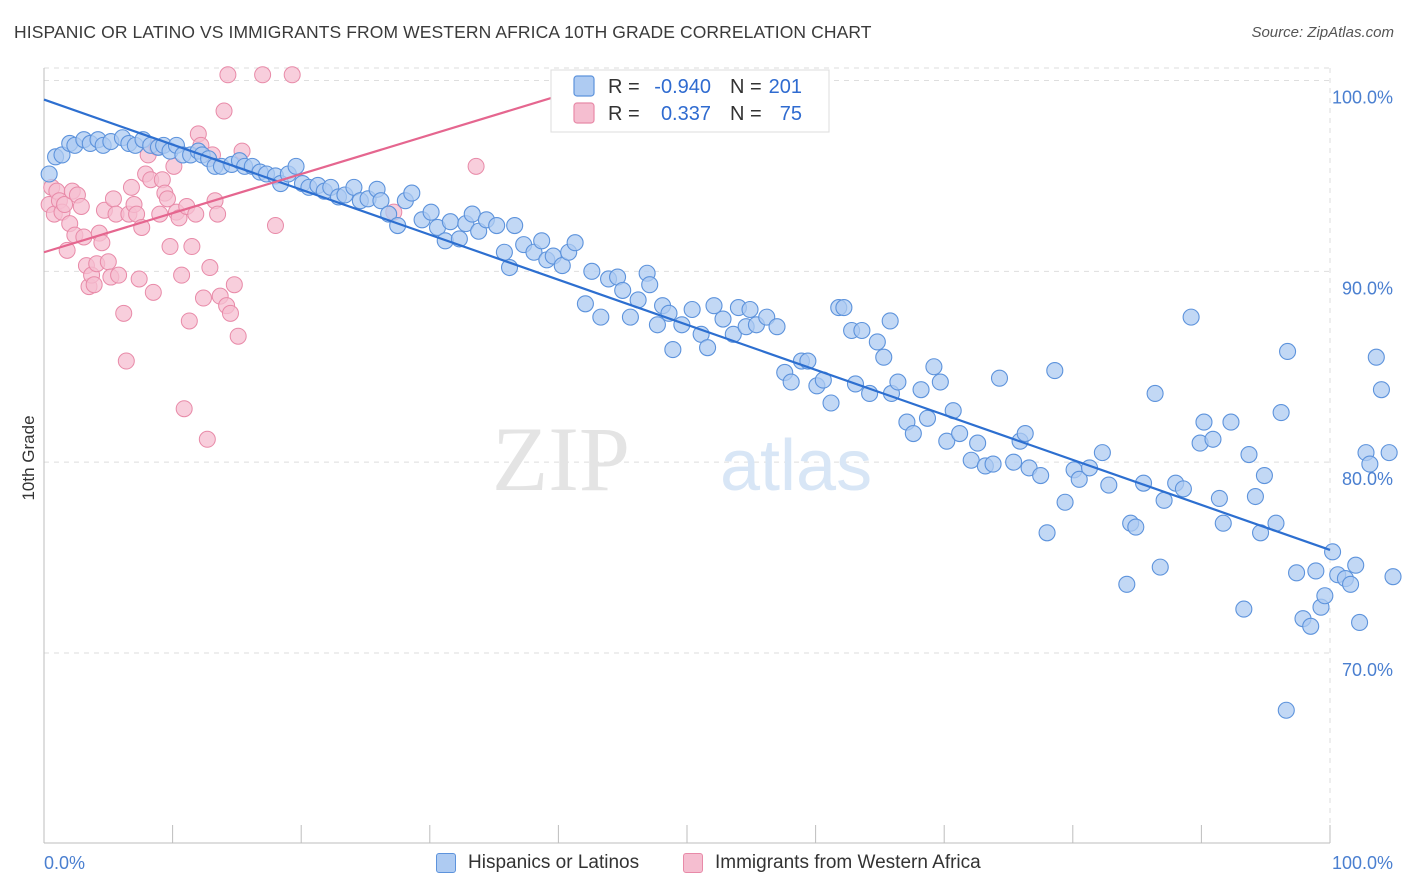 Image resolution: width=1406 pixels, height=892 pixels. What do you see at coordinates (1362, 98) in the screenshot?
I see `y-tick-label: 100.0%` at bounding box center [1362, 98].